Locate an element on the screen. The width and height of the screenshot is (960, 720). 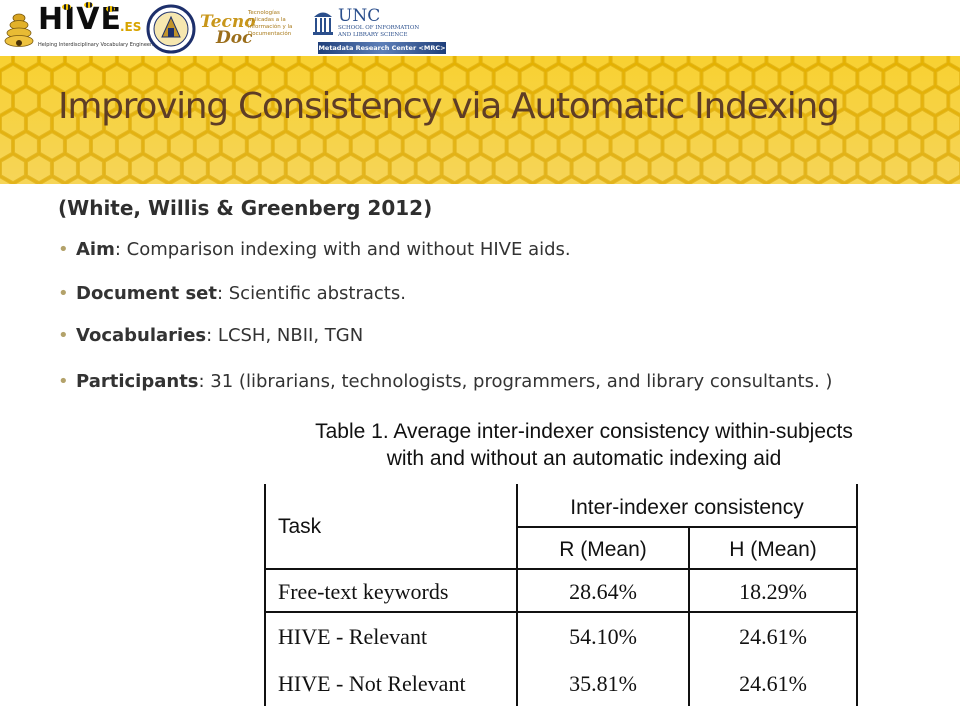
bullet-term: Vocabularies is located at coordinates (141, 335).